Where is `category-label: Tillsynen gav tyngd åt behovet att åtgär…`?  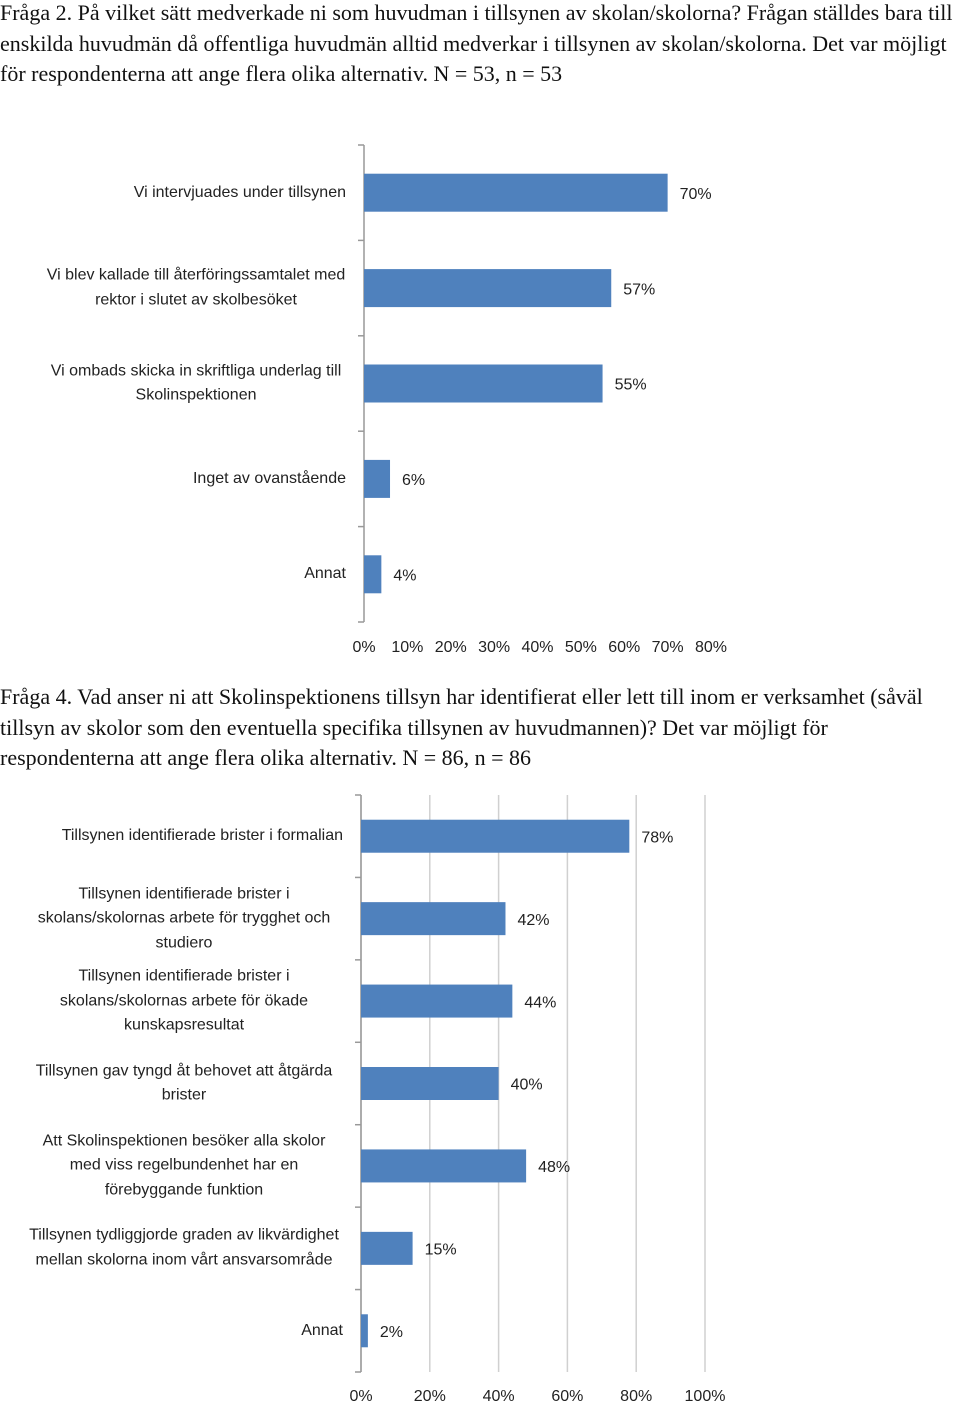
category-label: Tillsynen gav tyngd åt behovet att åtgär… is located at coordinates (171, 1083).